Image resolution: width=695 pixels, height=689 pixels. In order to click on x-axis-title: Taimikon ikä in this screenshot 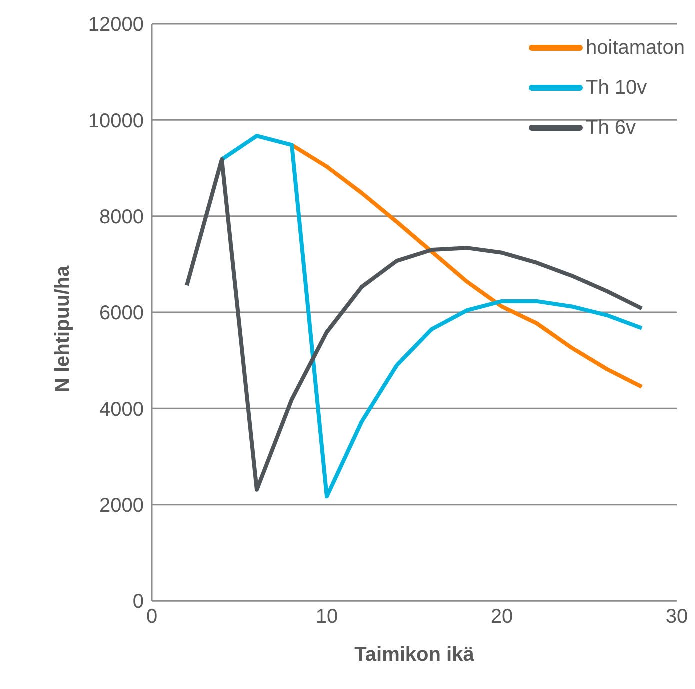, I will do `click(415, 655)`.